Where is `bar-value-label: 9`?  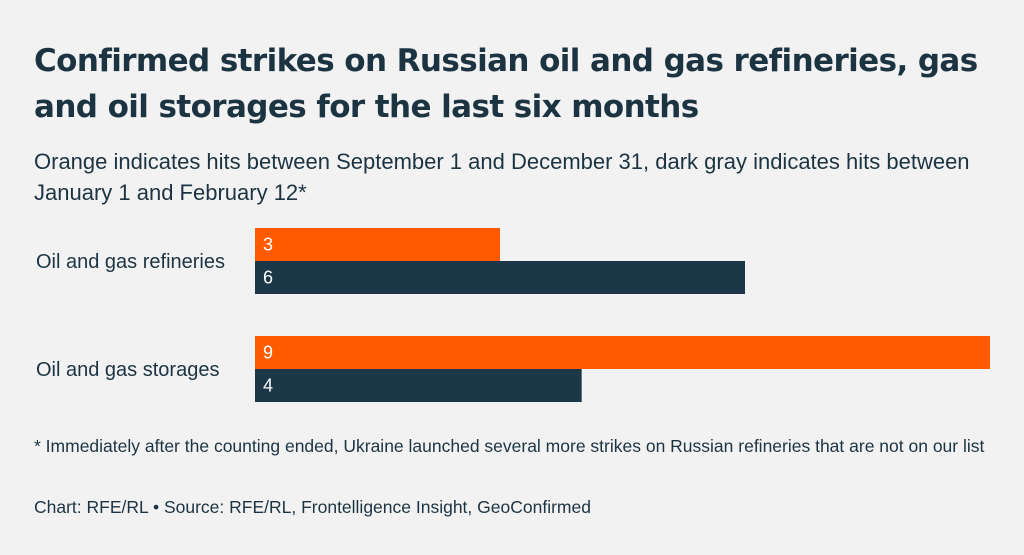
bar-value-label: 9 is located at coordinates (268, 353).